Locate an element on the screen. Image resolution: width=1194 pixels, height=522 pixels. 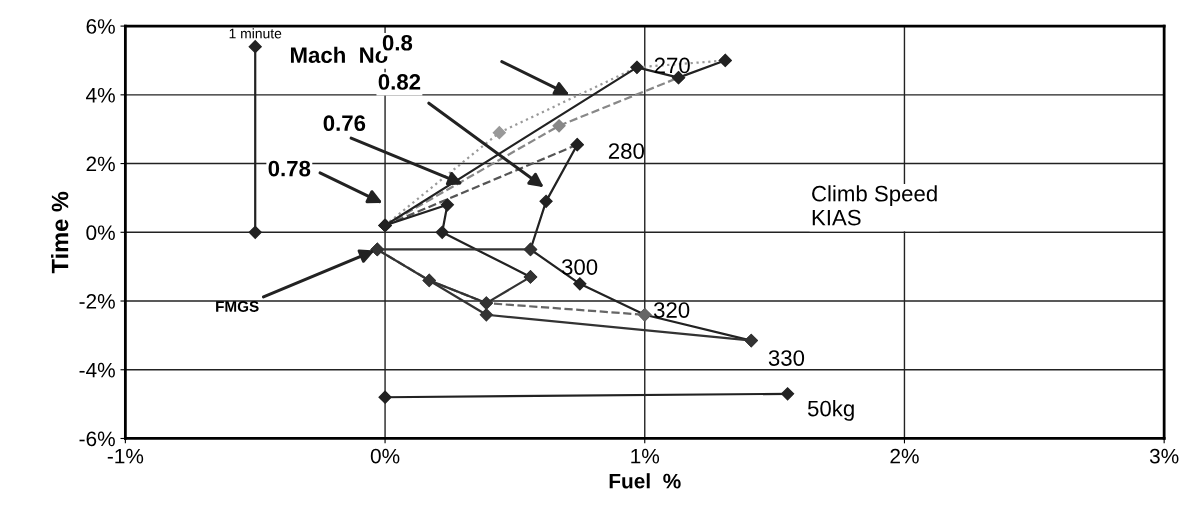
annotation: FMGS is located at coordinates (237, 306).